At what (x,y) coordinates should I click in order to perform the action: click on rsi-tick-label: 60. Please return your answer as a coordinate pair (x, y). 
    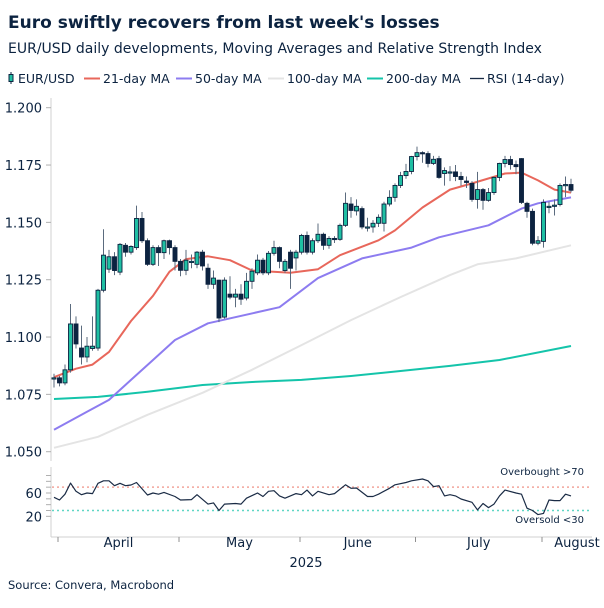
    Looking at the image, I should click on (33, 494).